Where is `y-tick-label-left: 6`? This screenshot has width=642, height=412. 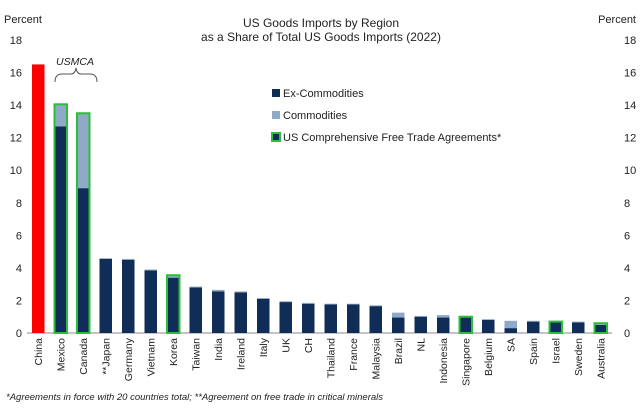
y-tick-label-left: 6 is located at coordinates (19, 236).